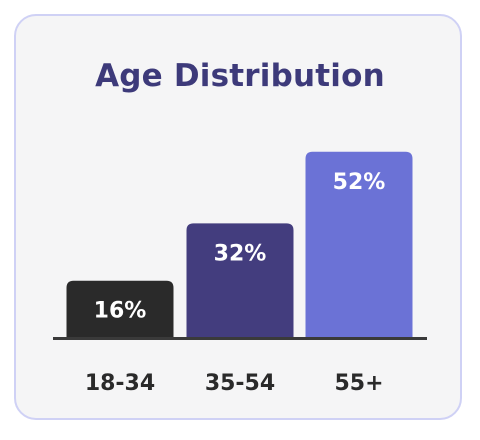 The width and height of the screenshot is (480, 440). What do you see at coordinates (240, 383) in the screenshot?
I see `x-tick-label: 35-54` at bounding box center [240, 383].